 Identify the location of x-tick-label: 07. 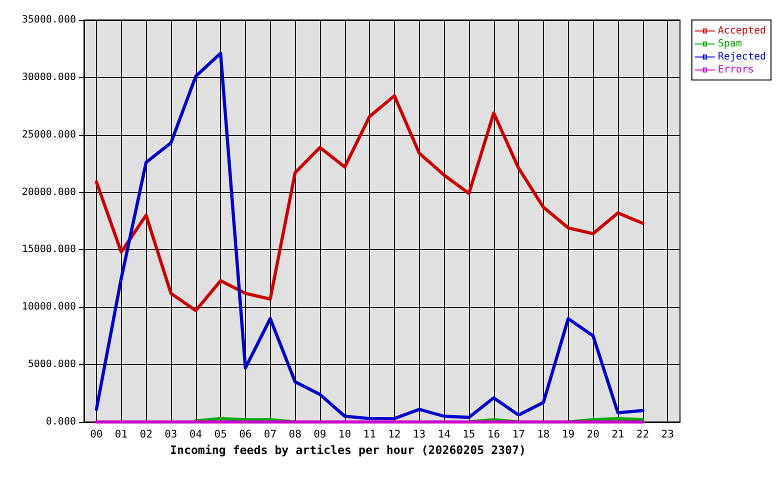
(270, 434).